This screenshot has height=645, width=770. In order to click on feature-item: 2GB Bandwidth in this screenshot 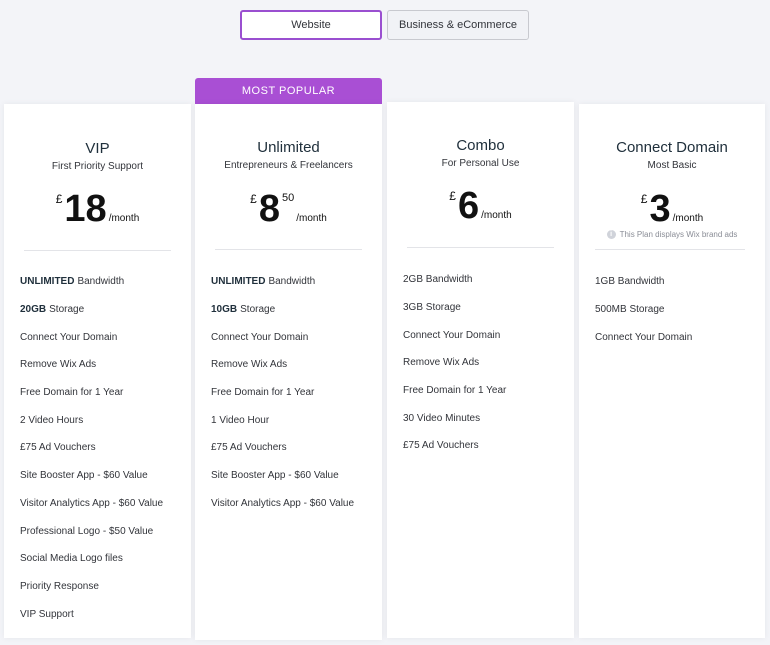, I will do `click(484, 280)`.